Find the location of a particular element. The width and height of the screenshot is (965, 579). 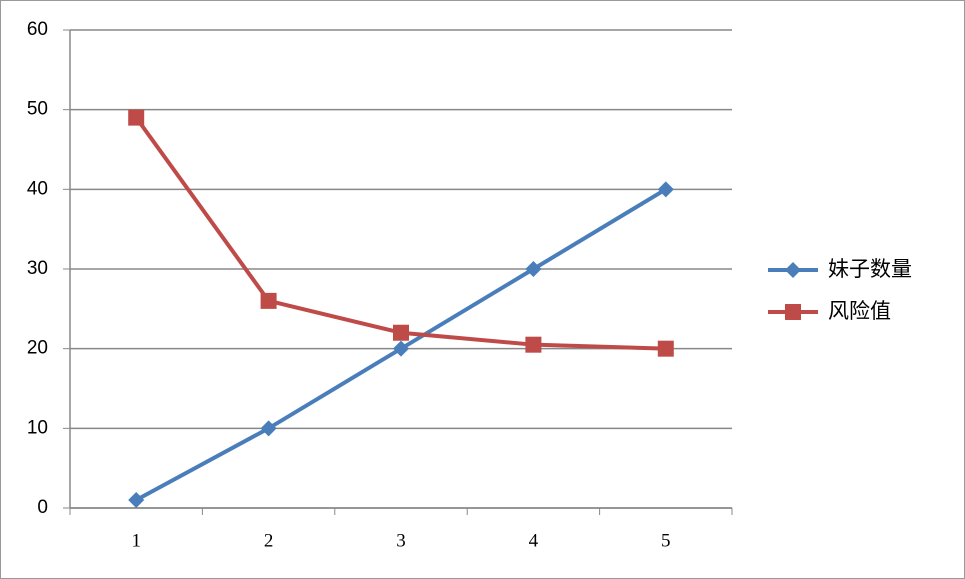

x-tick-label: 5 is located at coordinates (666, 540).